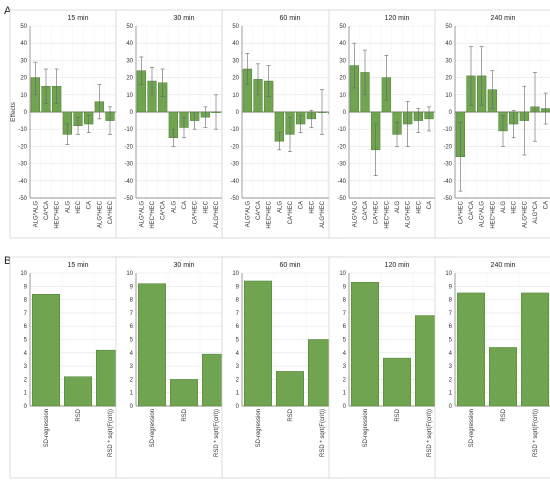  I want to click on chart-title: 120 min, so click(397, 265).